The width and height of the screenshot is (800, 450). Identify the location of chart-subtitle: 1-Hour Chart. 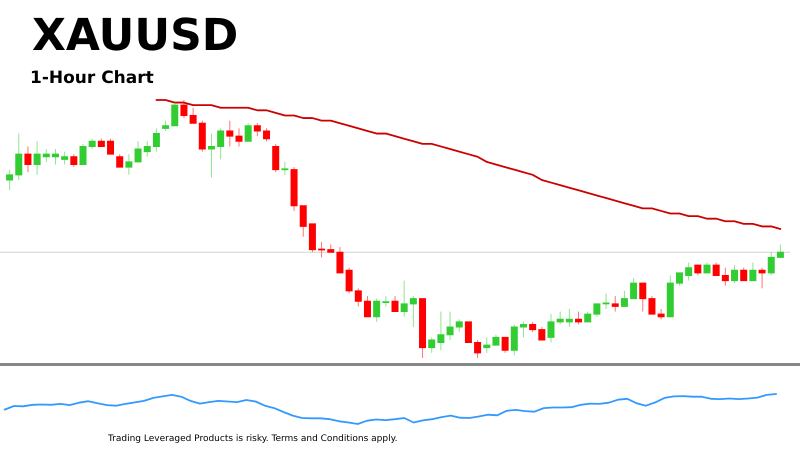
(92, 78).